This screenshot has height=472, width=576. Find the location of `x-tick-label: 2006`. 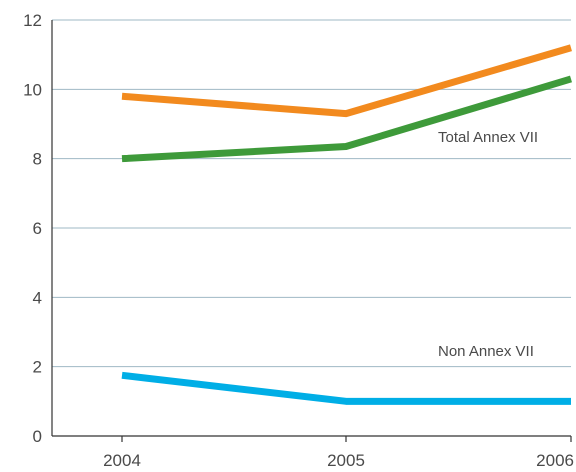

x-tick-label: 2006 is located at coordinates (555, 460).